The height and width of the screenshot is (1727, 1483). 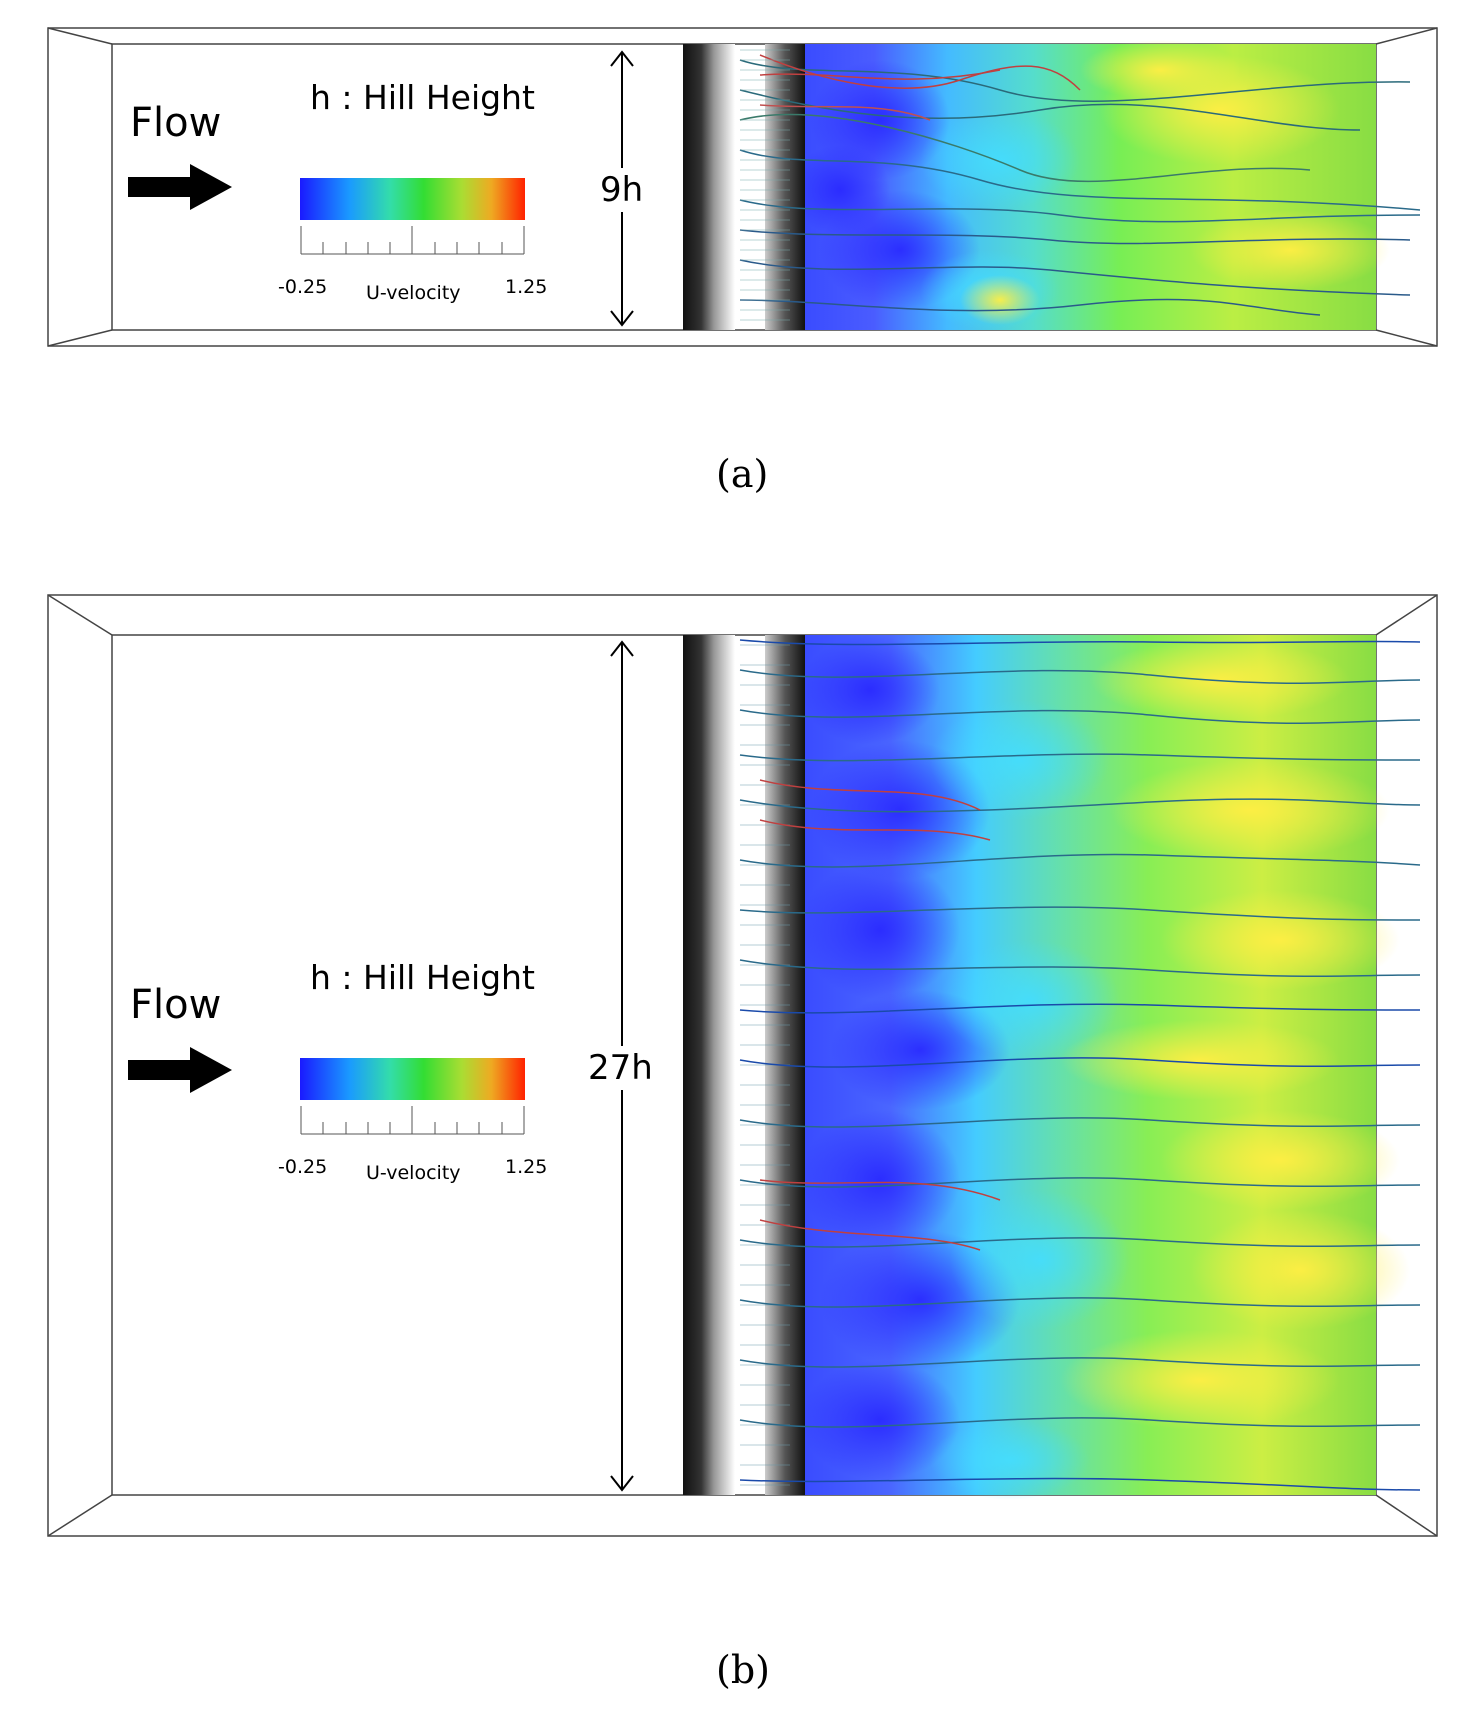 I want to click on colorbar-b, so click(x=412, y=1096).